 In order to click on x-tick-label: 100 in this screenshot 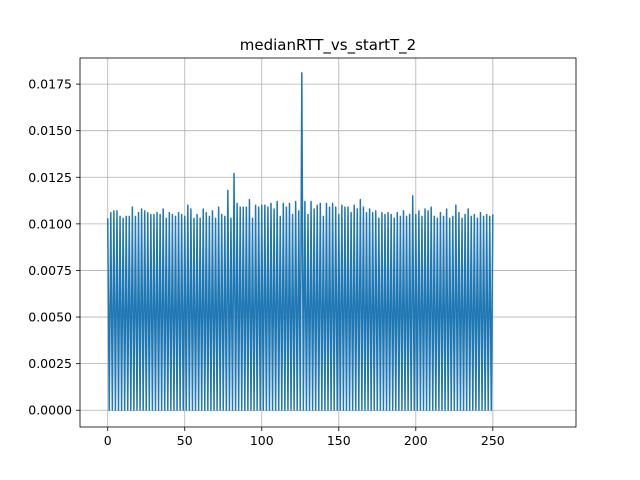, I will do `click(262, 440)`.